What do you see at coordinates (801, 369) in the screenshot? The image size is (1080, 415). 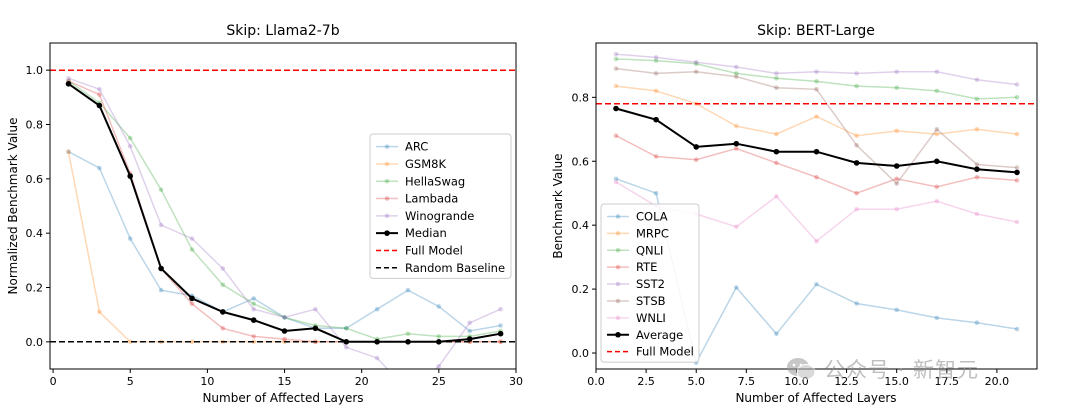 I see `wechat-icon` at bounding box center [801, 369].